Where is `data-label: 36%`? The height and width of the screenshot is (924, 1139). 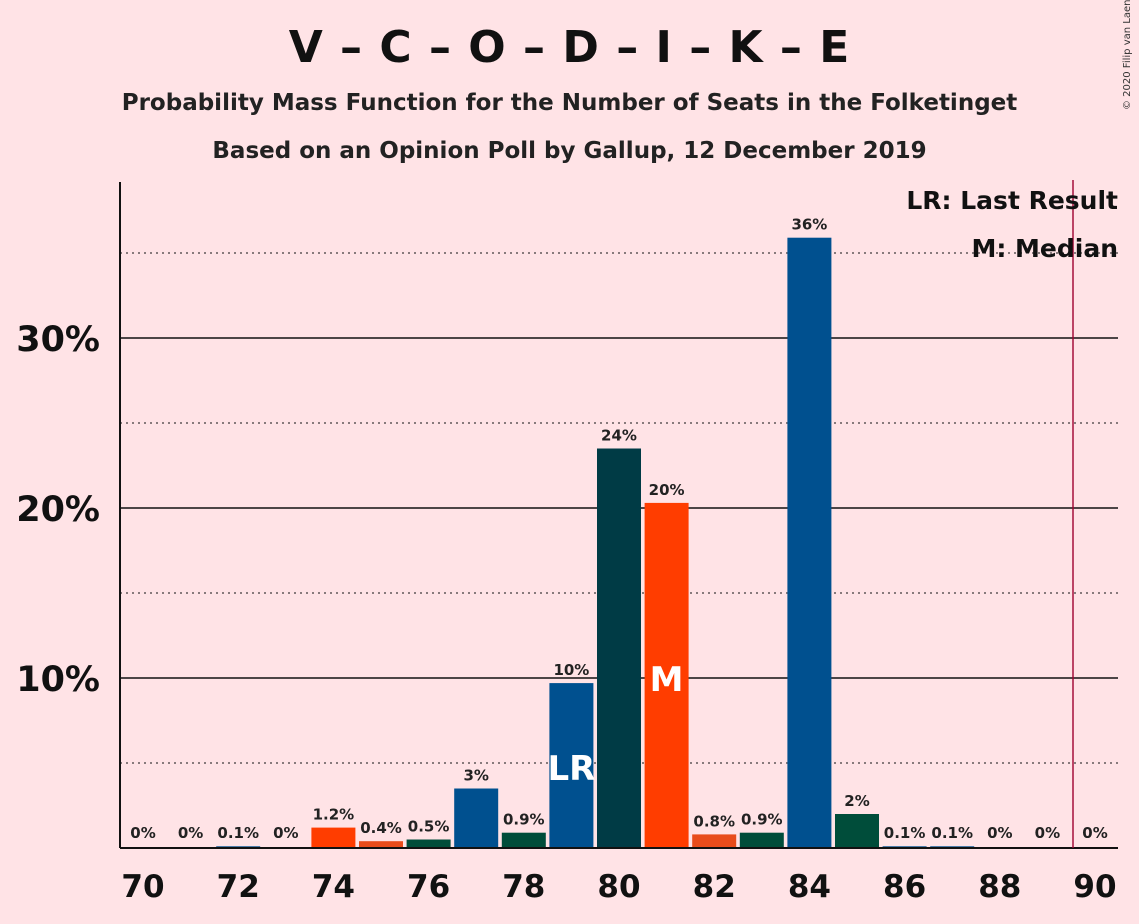
data-label: 36% is located at coordinates (809, 225).